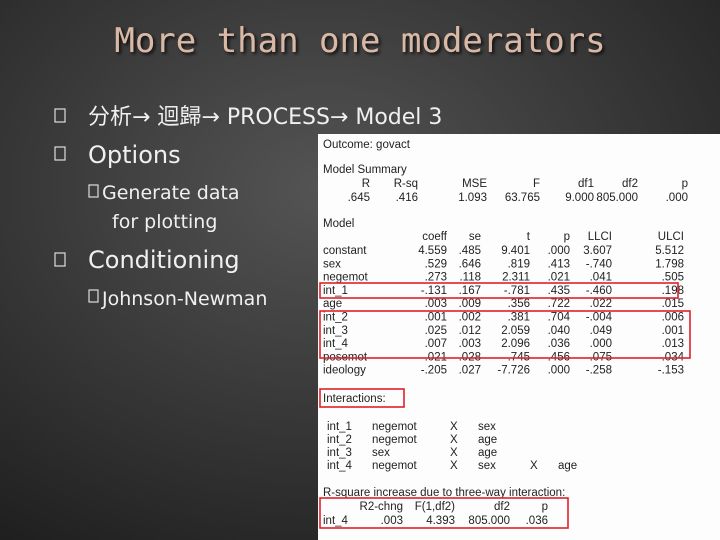  I want to click on table-cell: 2.096, so click(515, 344).